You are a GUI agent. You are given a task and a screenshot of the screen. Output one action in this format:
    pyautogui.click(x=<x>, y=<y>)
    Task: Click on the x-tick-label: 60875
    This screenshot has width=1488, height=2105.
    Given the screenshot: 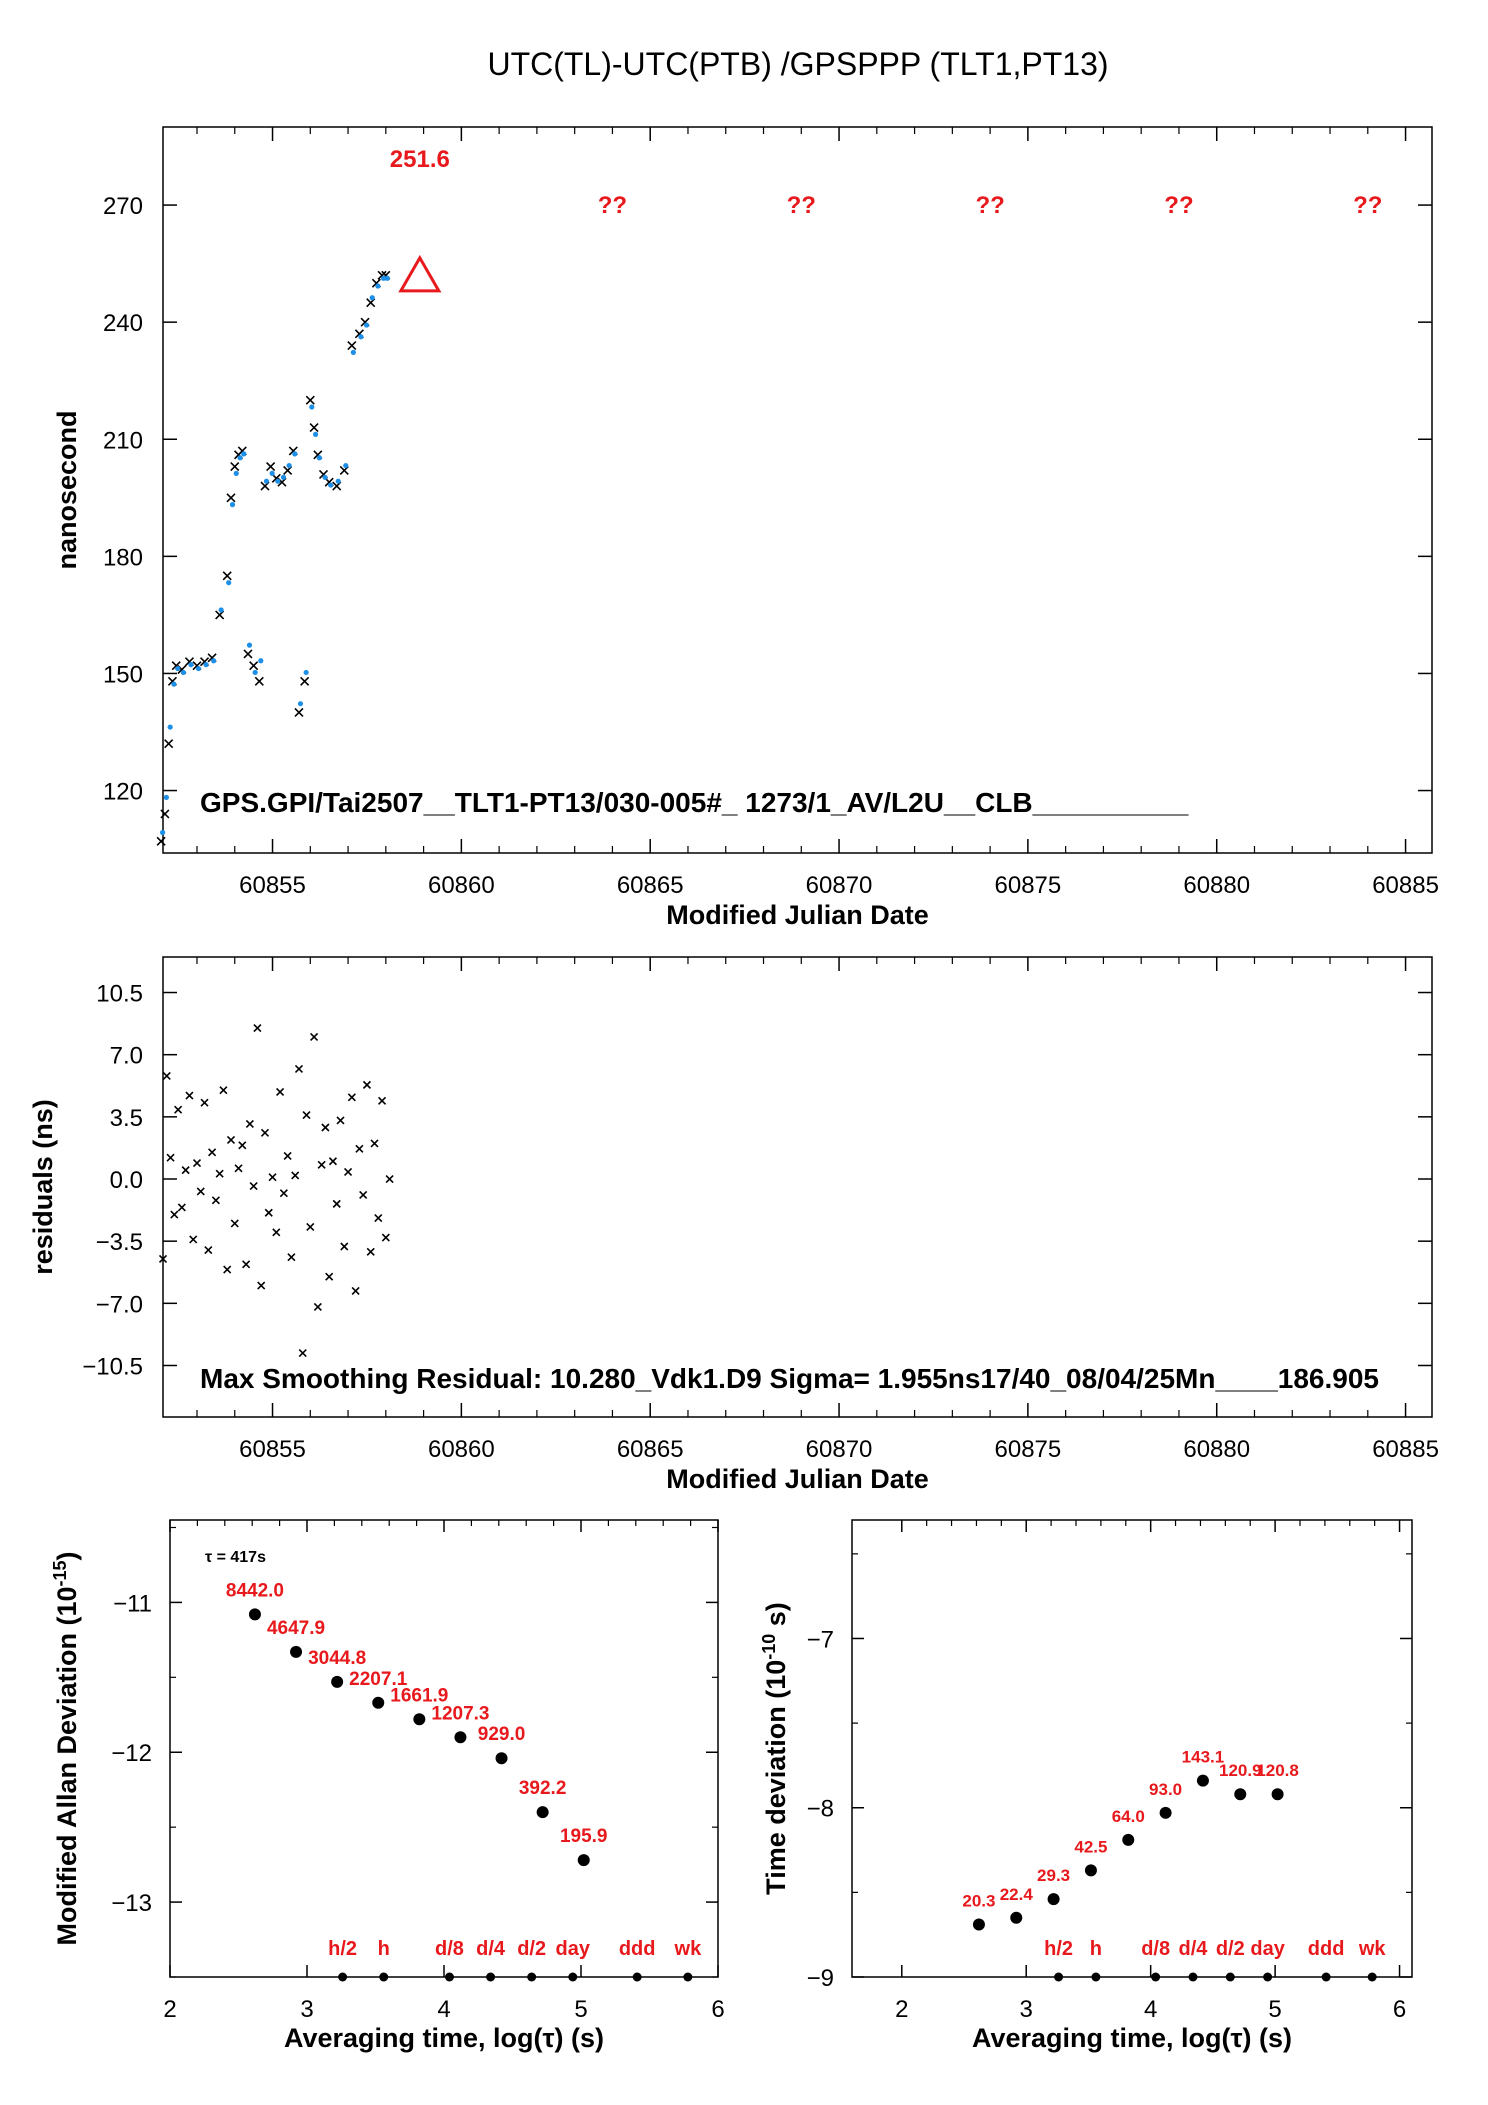 What is the action you would take?
    pyautogui.click(x=1028, y=1449)
    